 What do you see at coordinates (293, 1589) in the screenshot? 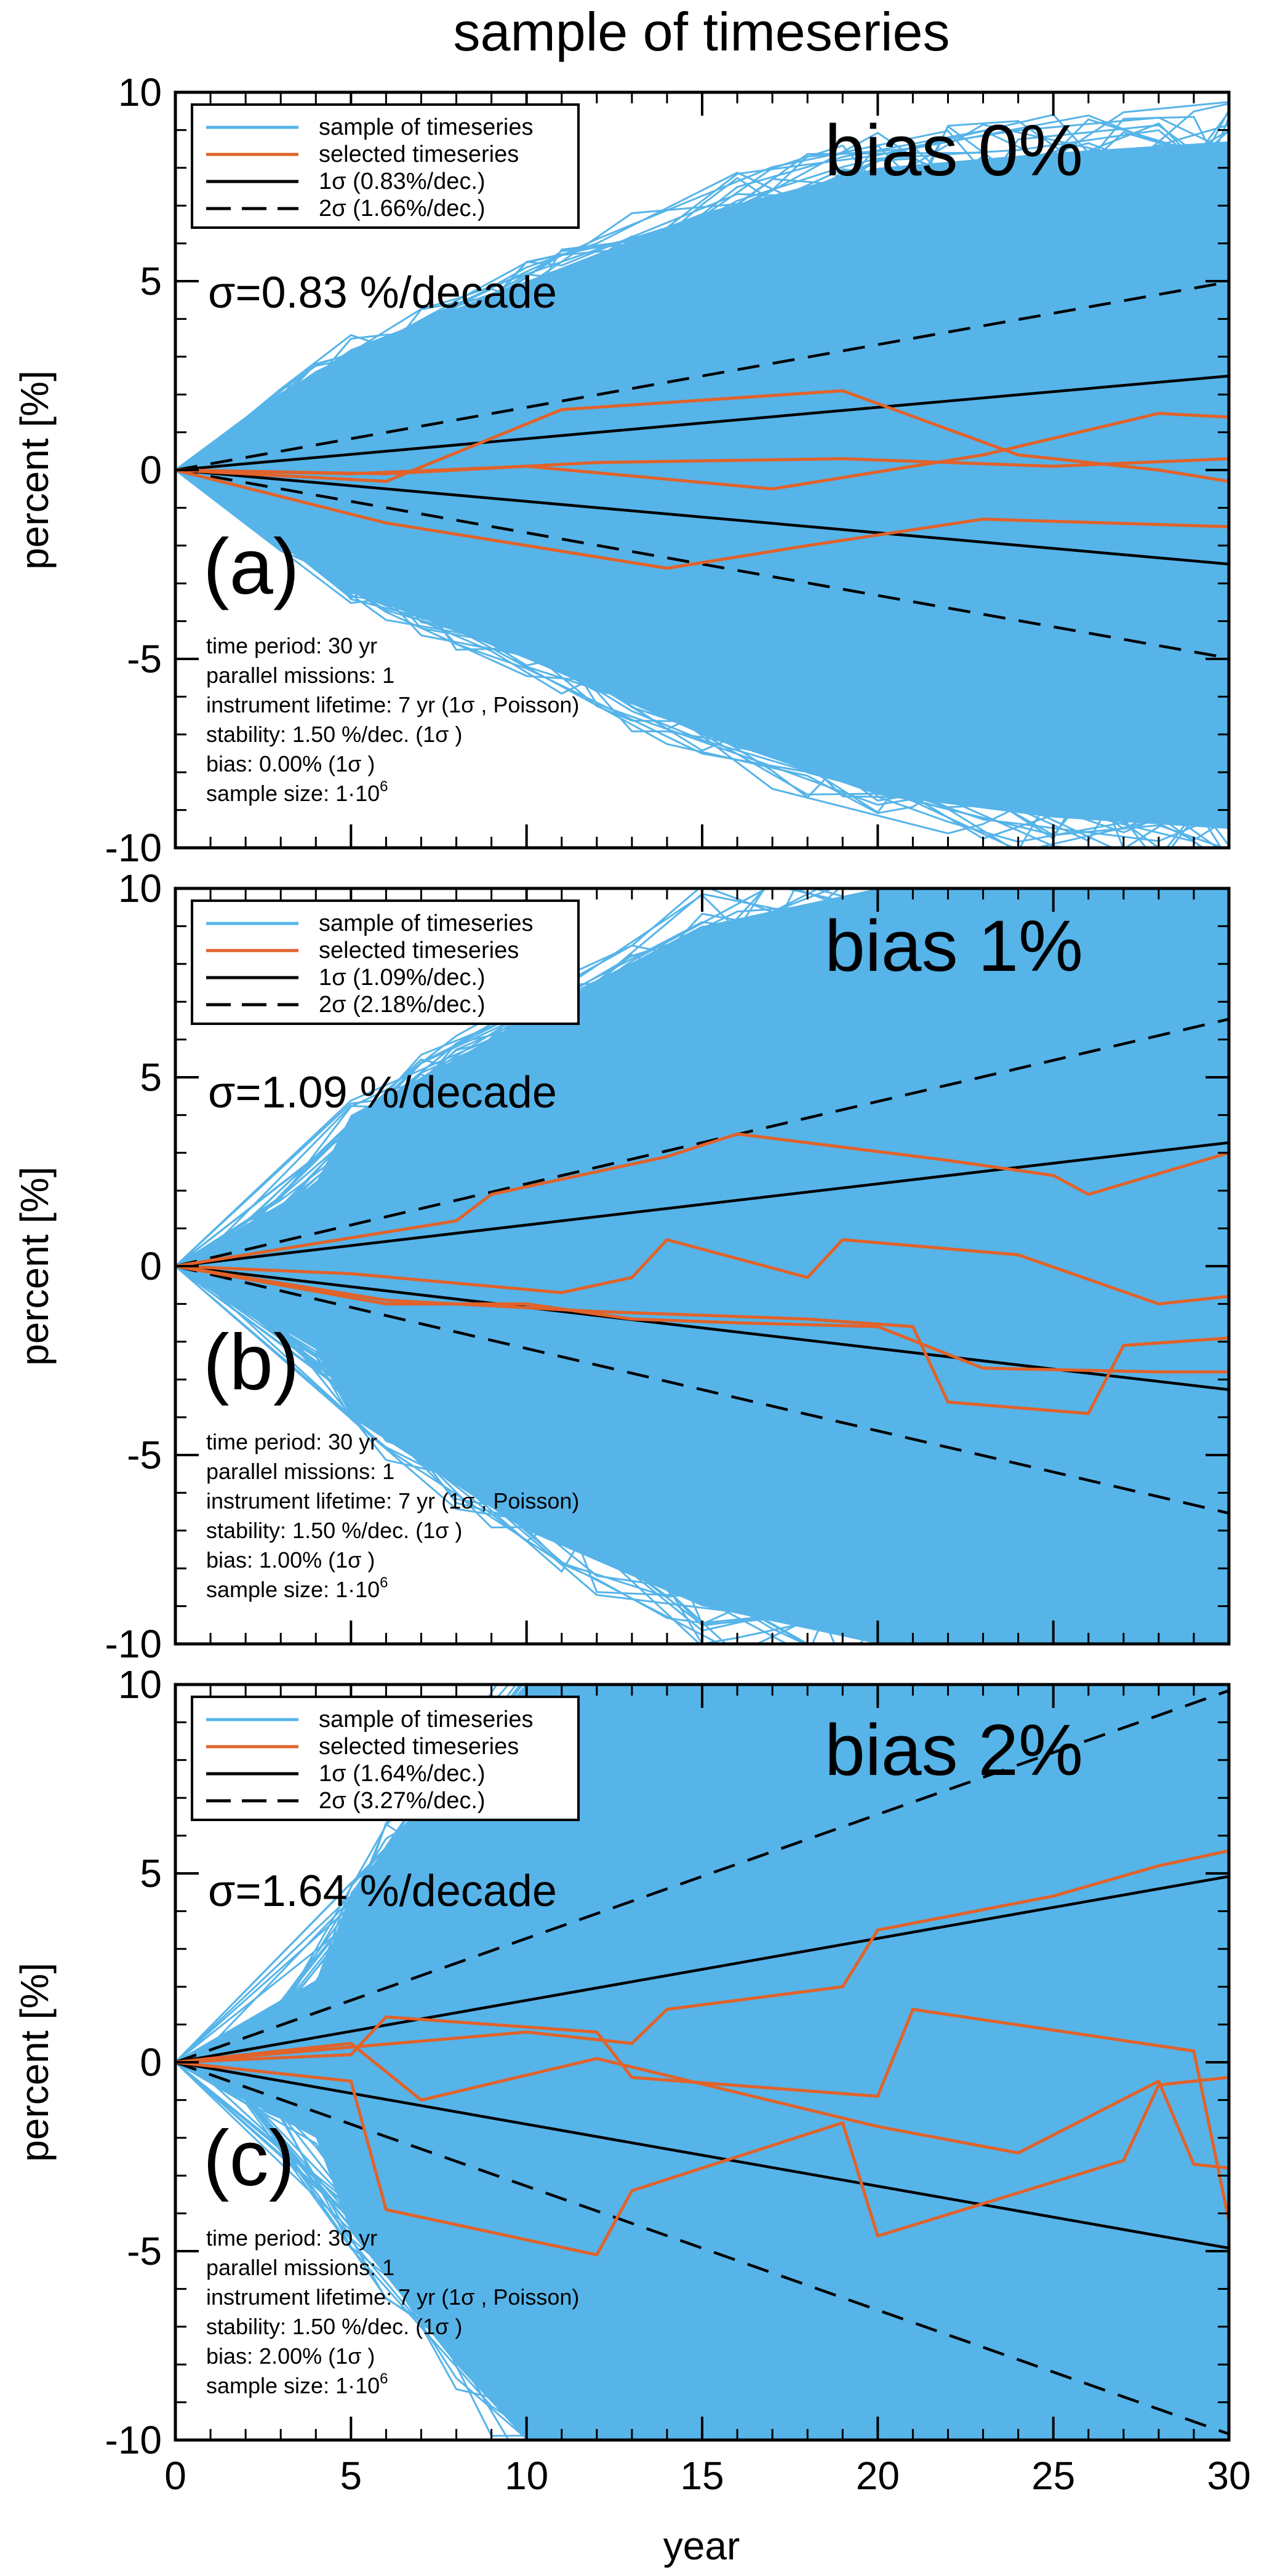
I see `panel-b-info-sample-size-base: sample size: 1·10` at bounding box center [293, 1589].